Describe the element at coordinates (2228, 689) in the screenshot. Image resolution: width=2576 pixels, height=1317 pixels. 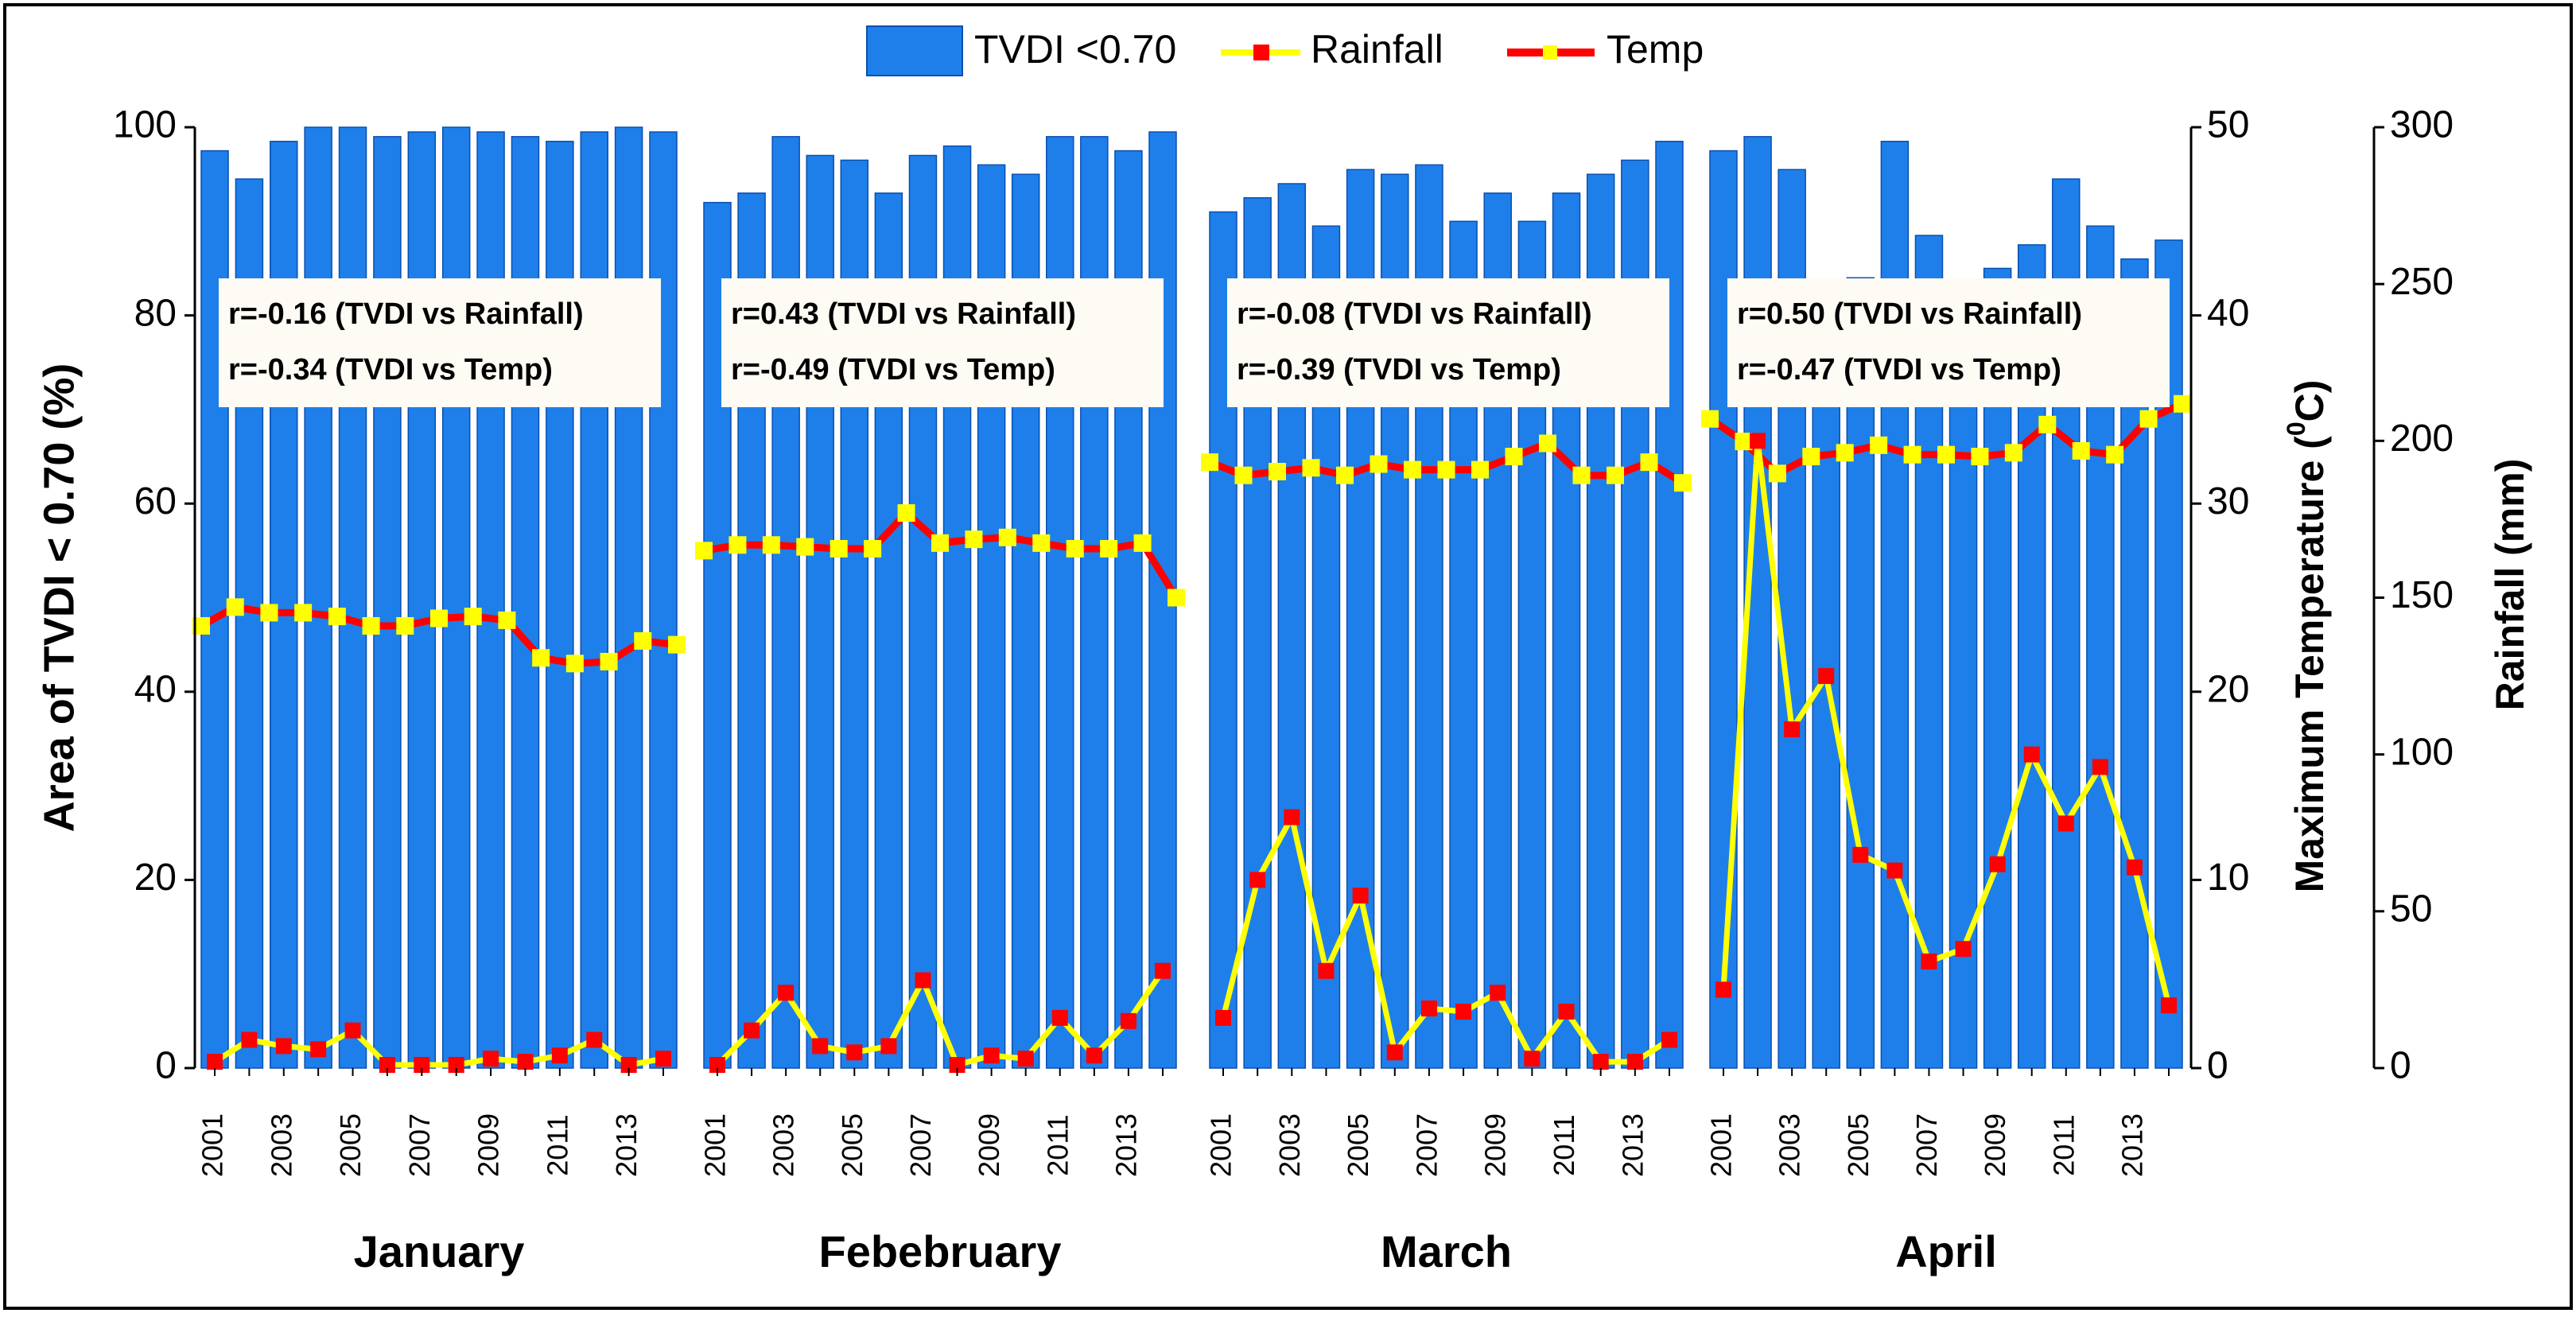
I see `temp-axis-tick-label: 20` at that location.